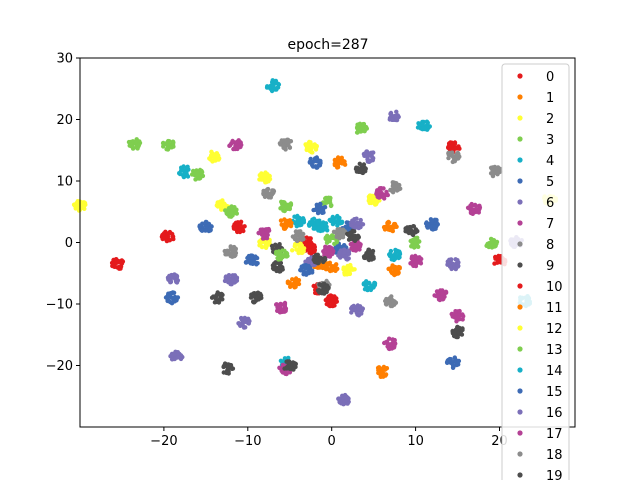 The width and height of the screenshot is (640, 484). Describe the element at coordinates (554, 392) in the screenshot. I see `legend-label: 15` at that location.